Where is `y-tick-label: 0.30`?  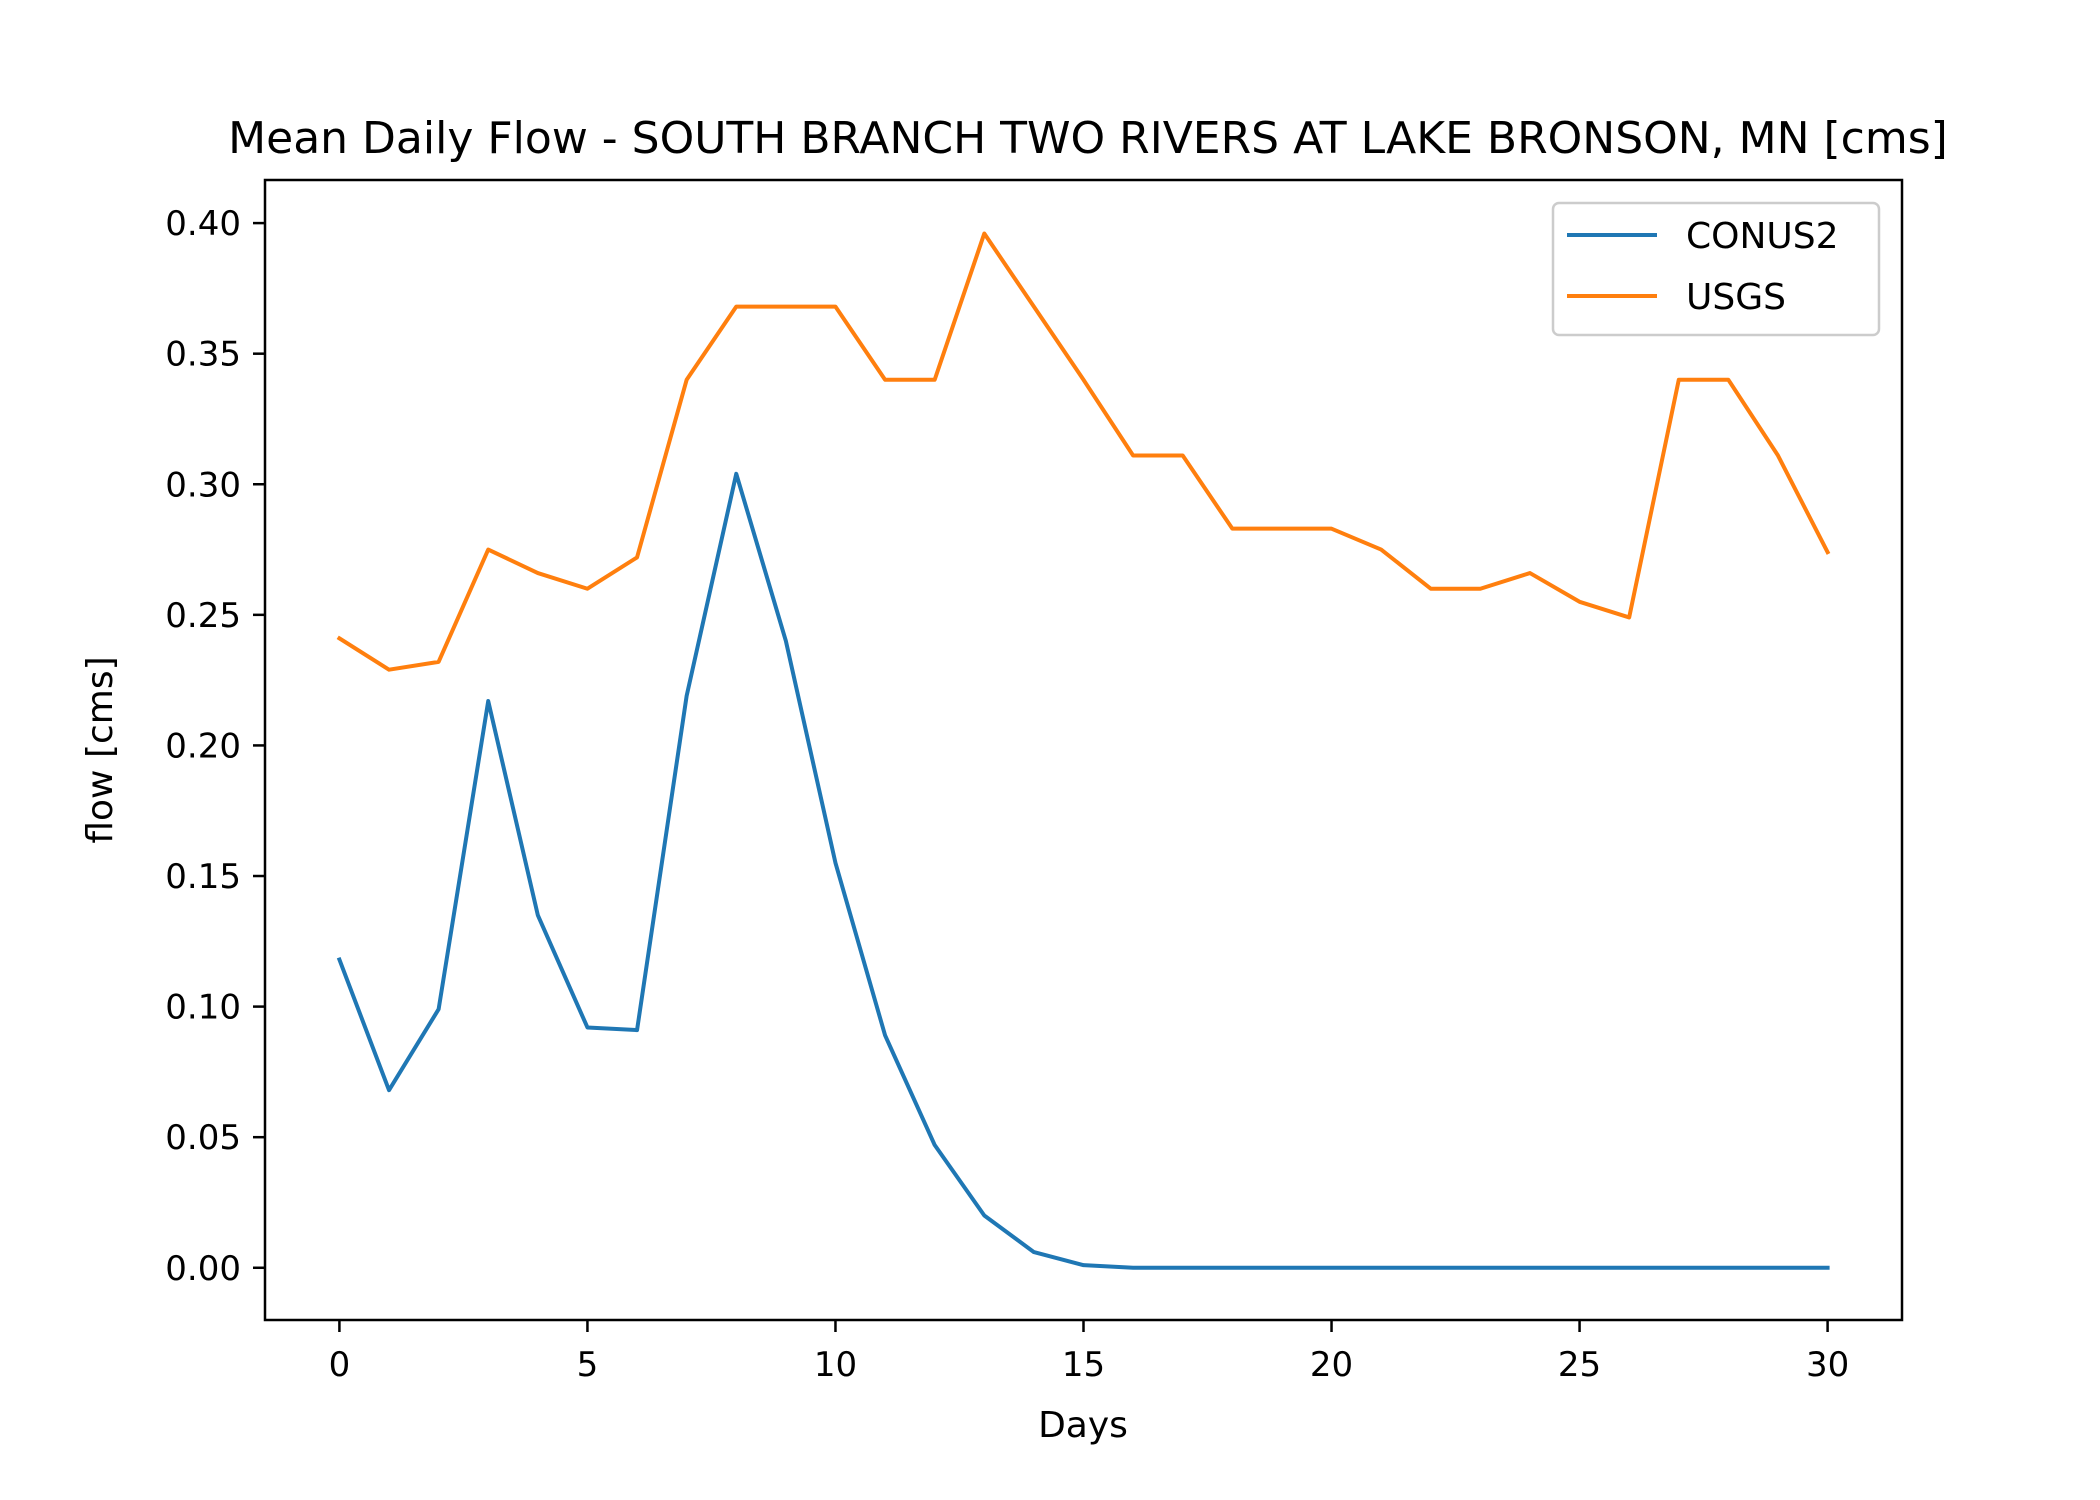 y-tick-label: 0.30 is located at coordinates (203, 485).